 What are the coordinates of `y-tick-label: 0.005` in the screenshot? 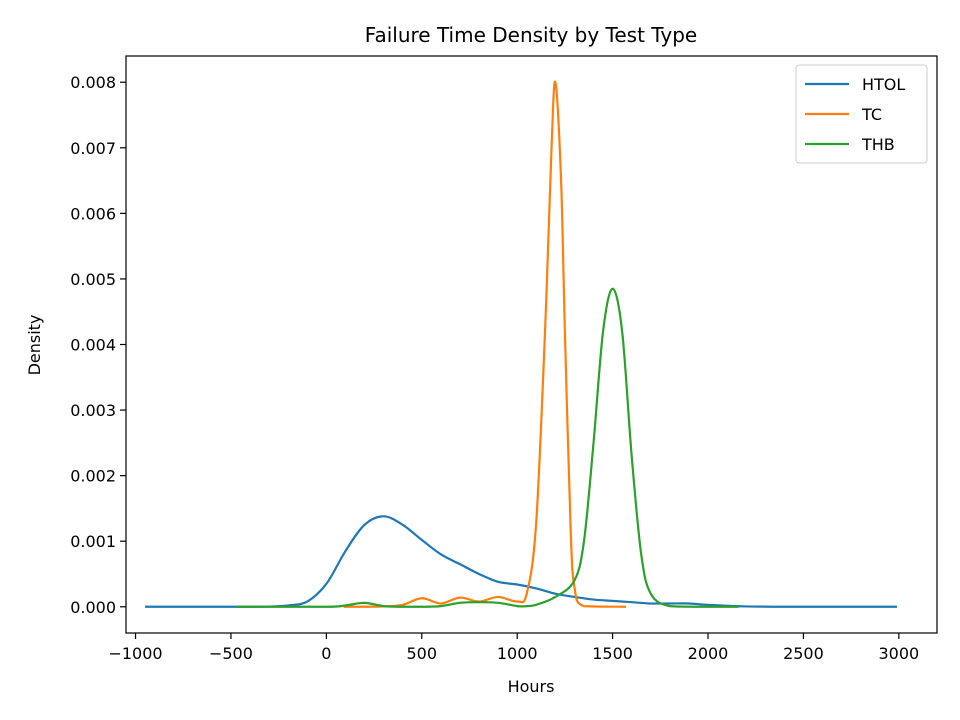 It's located at (93, 279).